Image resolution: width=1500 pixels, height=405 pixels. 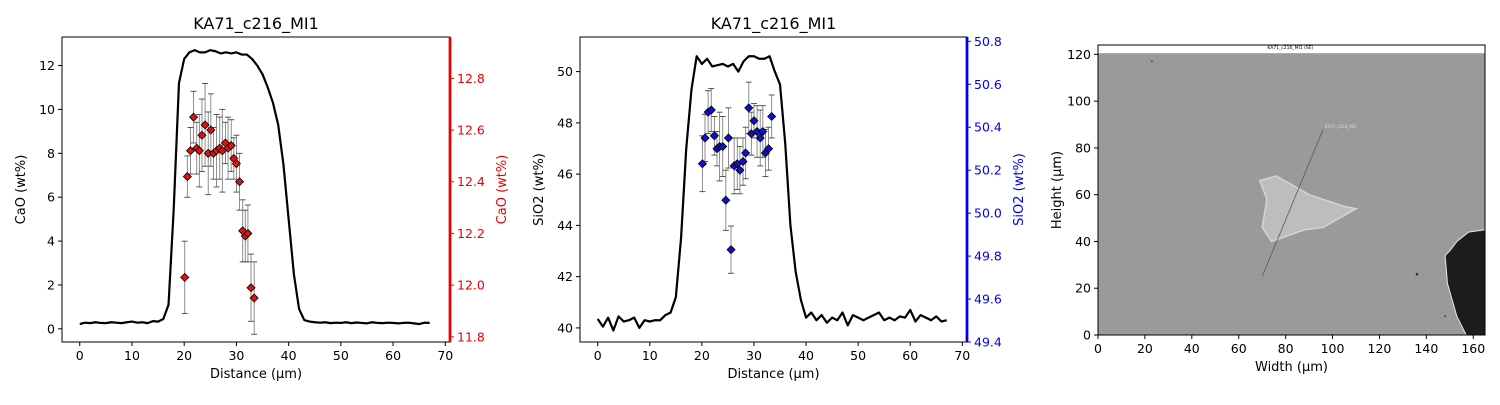 I want to click on right-tick-label: 12.8, so click(x=471, y=78).